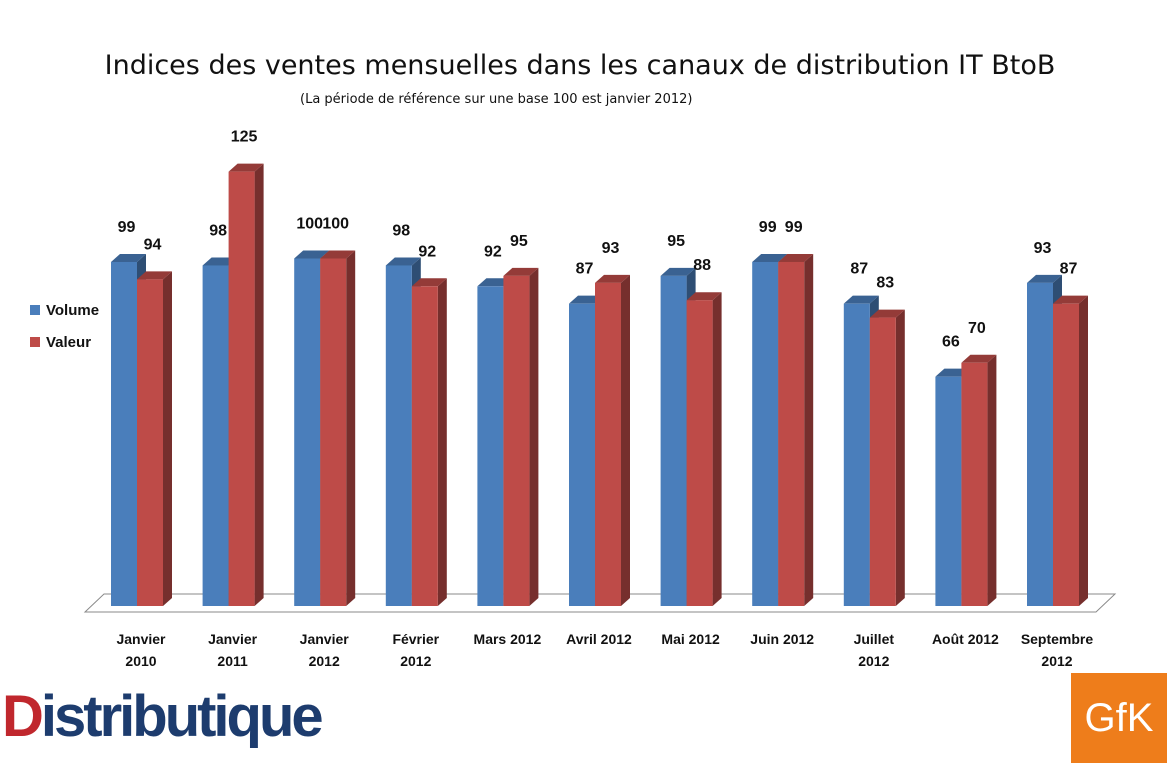 The height and width of the screenshot is (765, 1173). I want to click on data-label-volume-0: 99, so click(127, 227).